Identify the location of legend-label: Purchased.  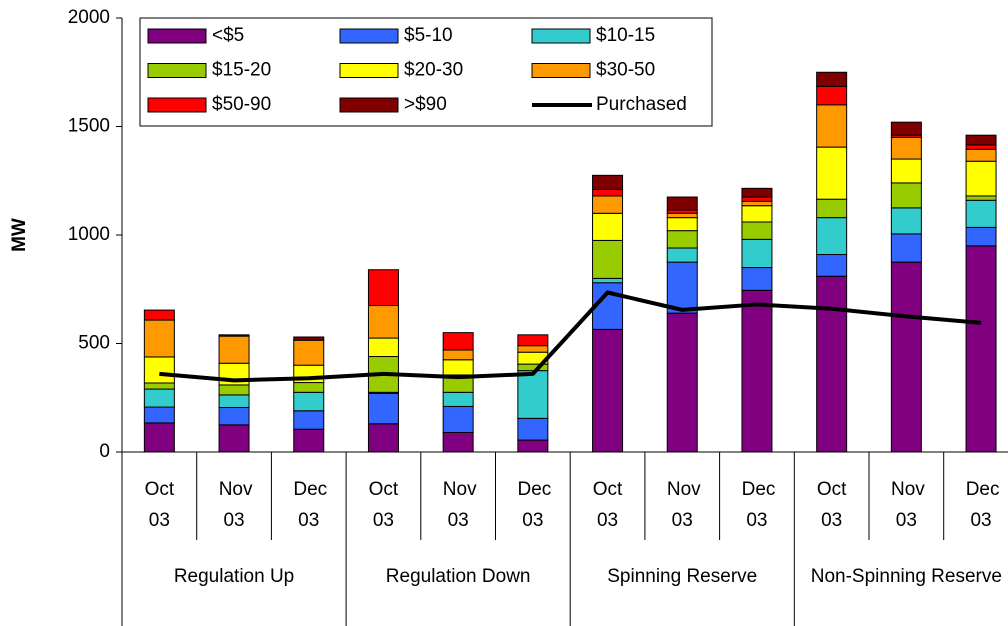
(641, 104).